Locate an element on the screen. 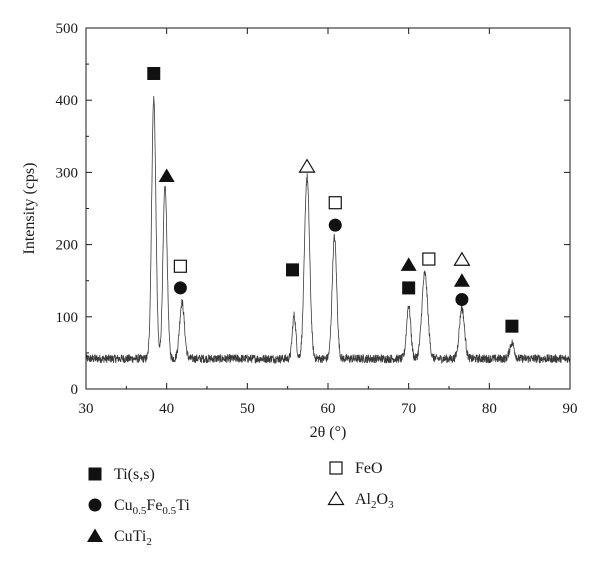  legend-label-part: Al is located at coordinates (363, 499).